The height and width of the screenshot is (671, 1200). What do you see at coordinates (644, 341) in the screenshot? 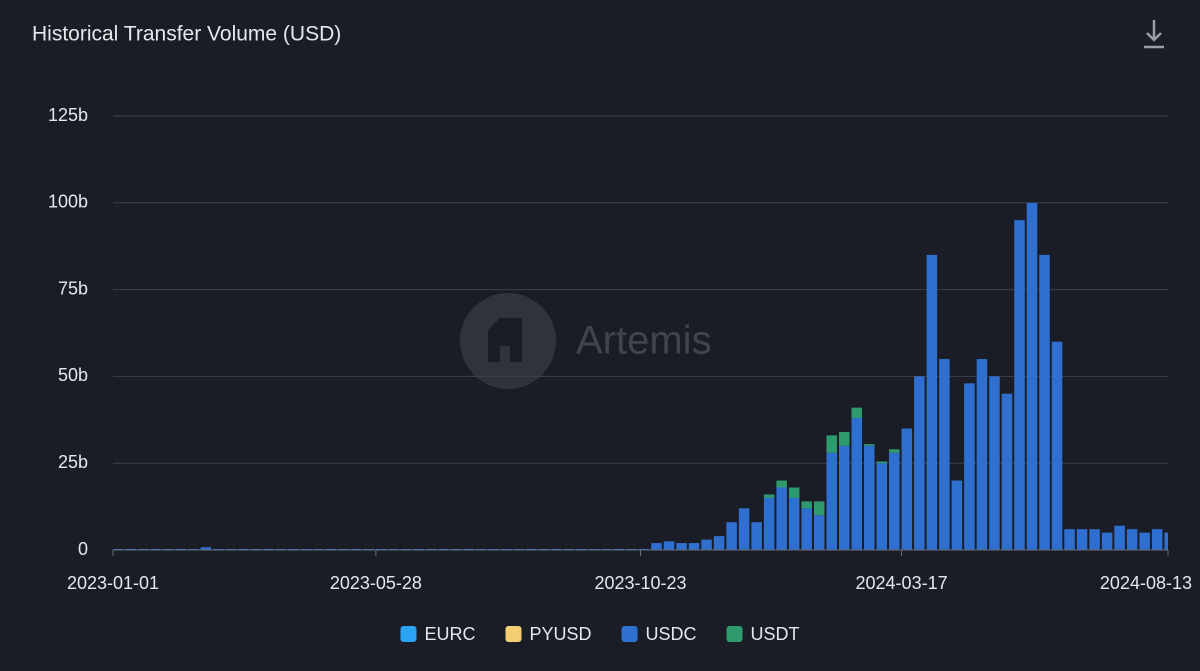
I see `watermark-text: Artemis` at bounding box center [644, 341].